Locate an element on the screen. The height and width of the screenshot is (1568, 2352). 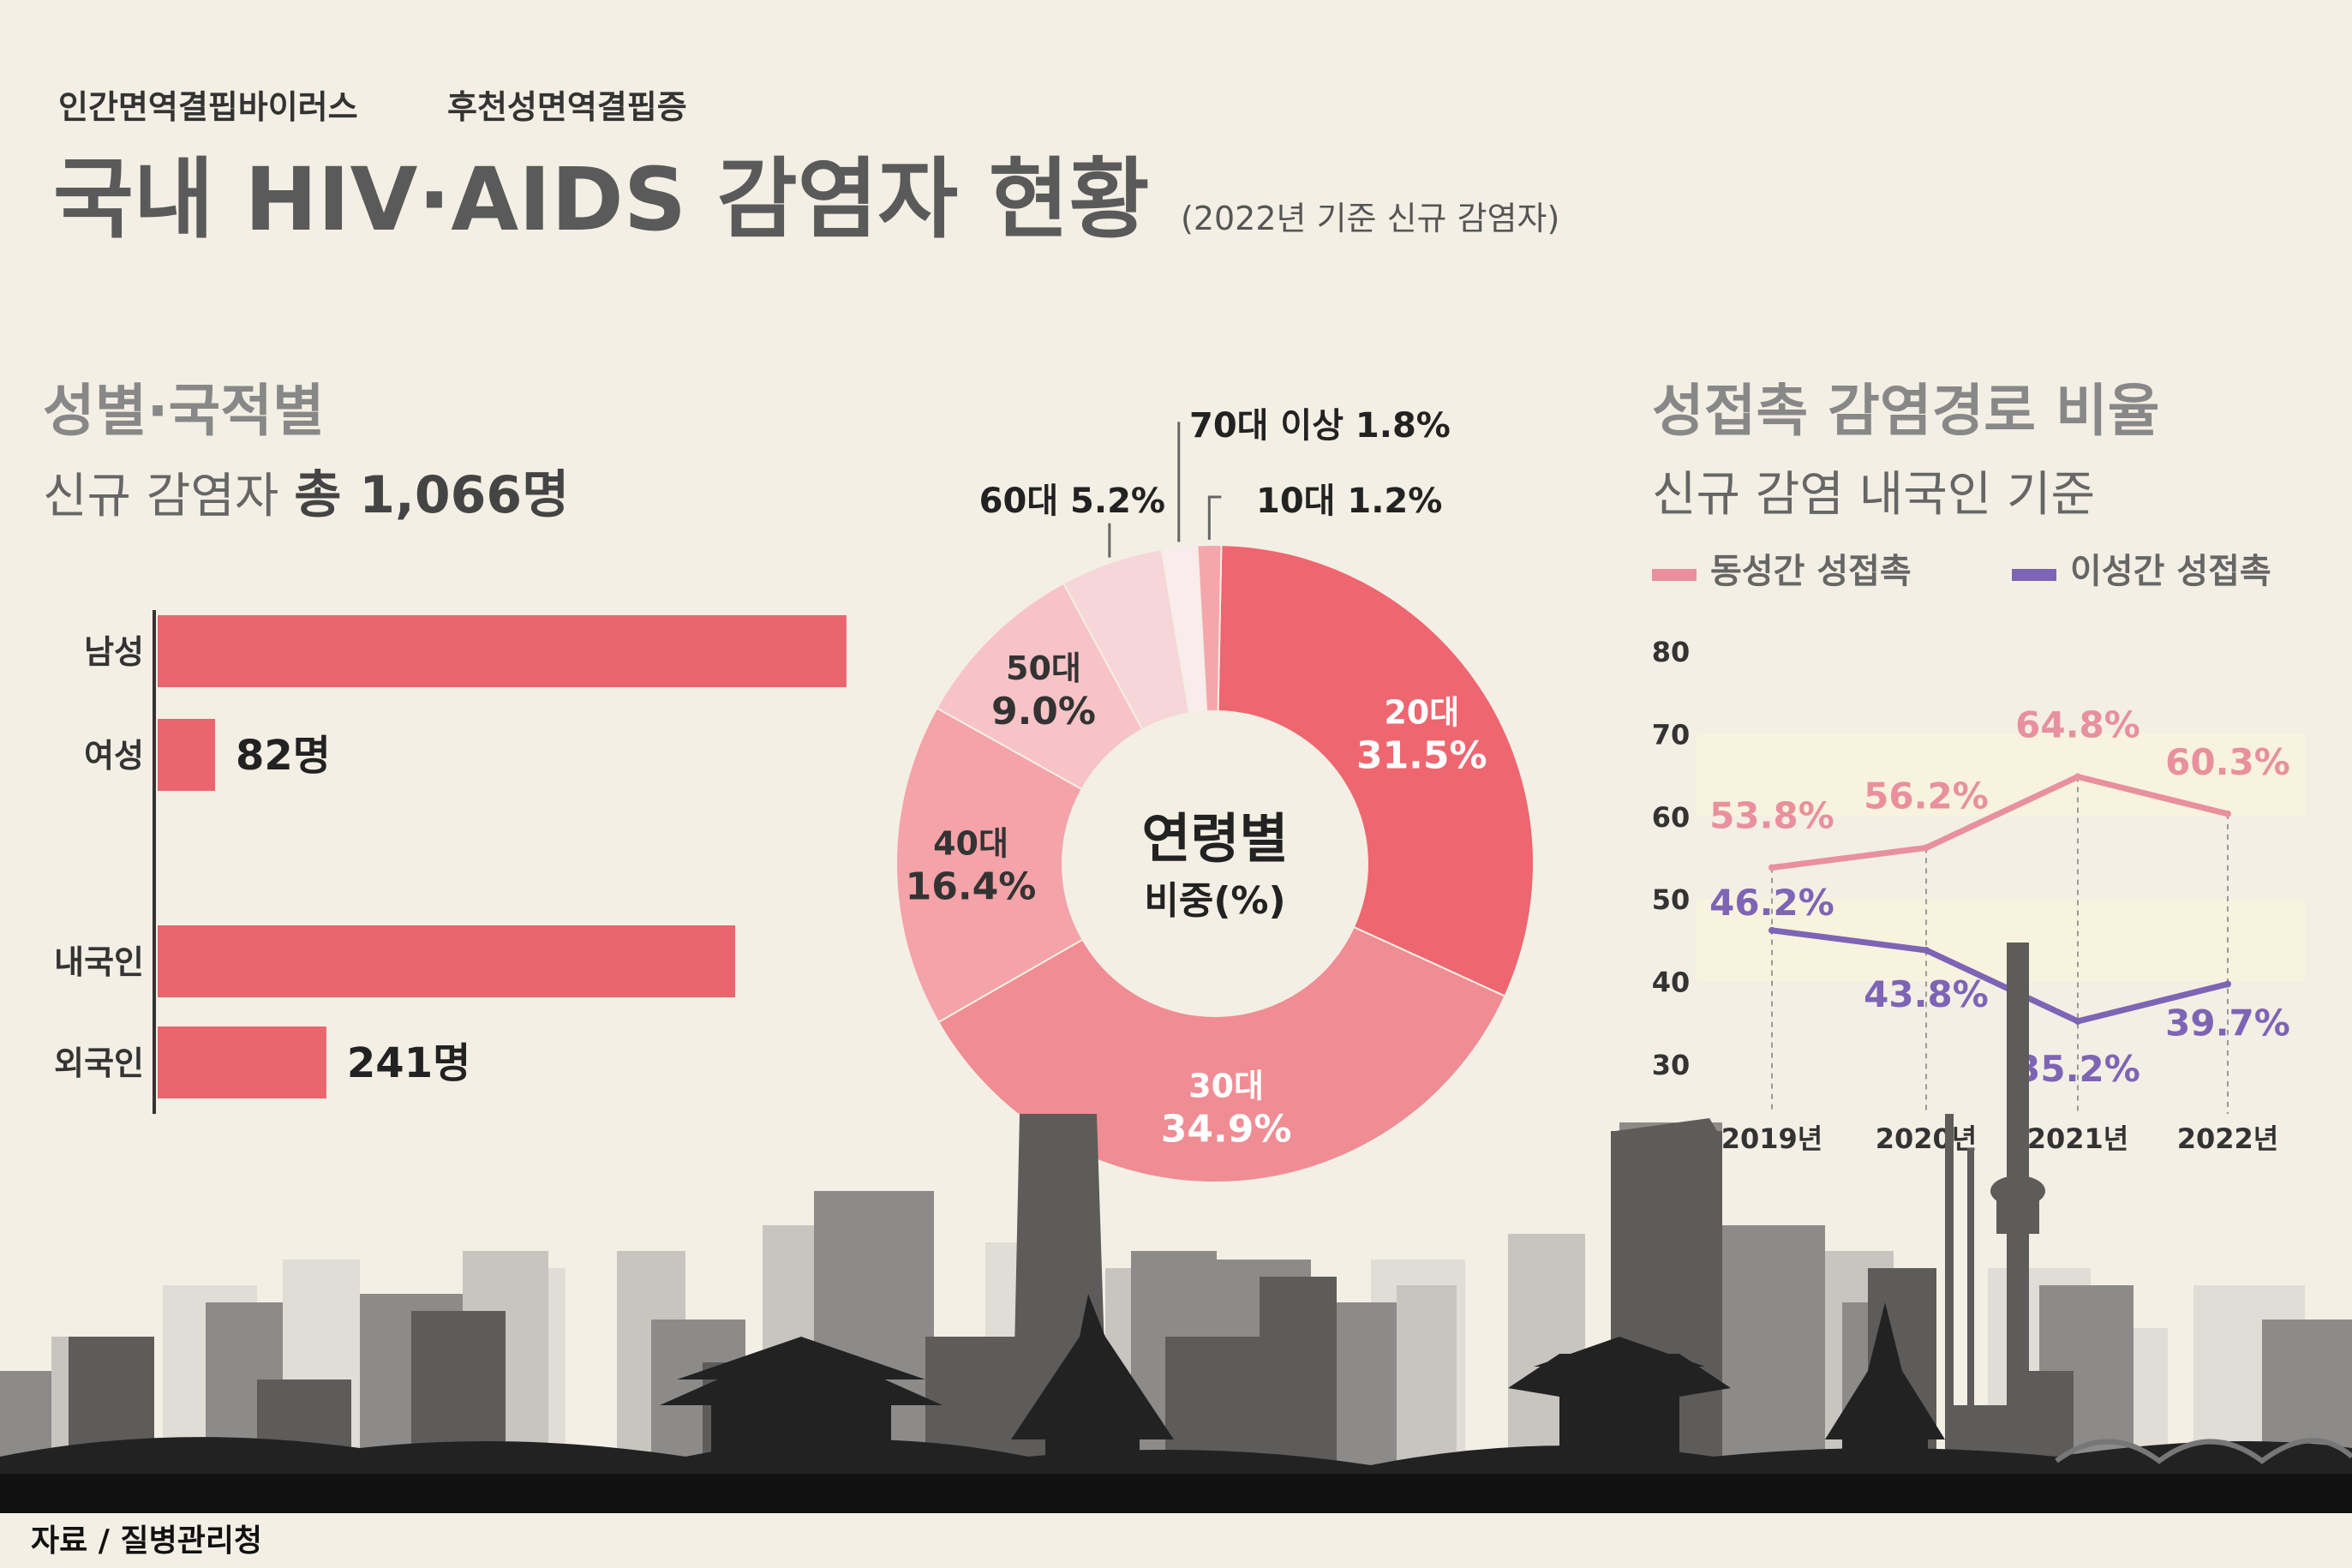
x-tick-label: 2021년 is located at coordinates (2078, 1138).